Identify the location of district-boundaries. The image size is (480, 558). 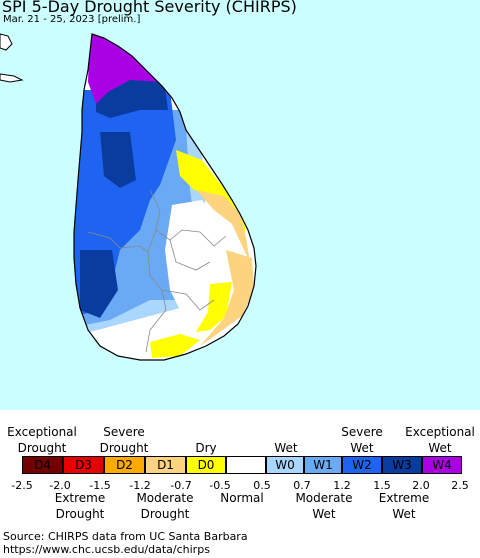
(157, 271).